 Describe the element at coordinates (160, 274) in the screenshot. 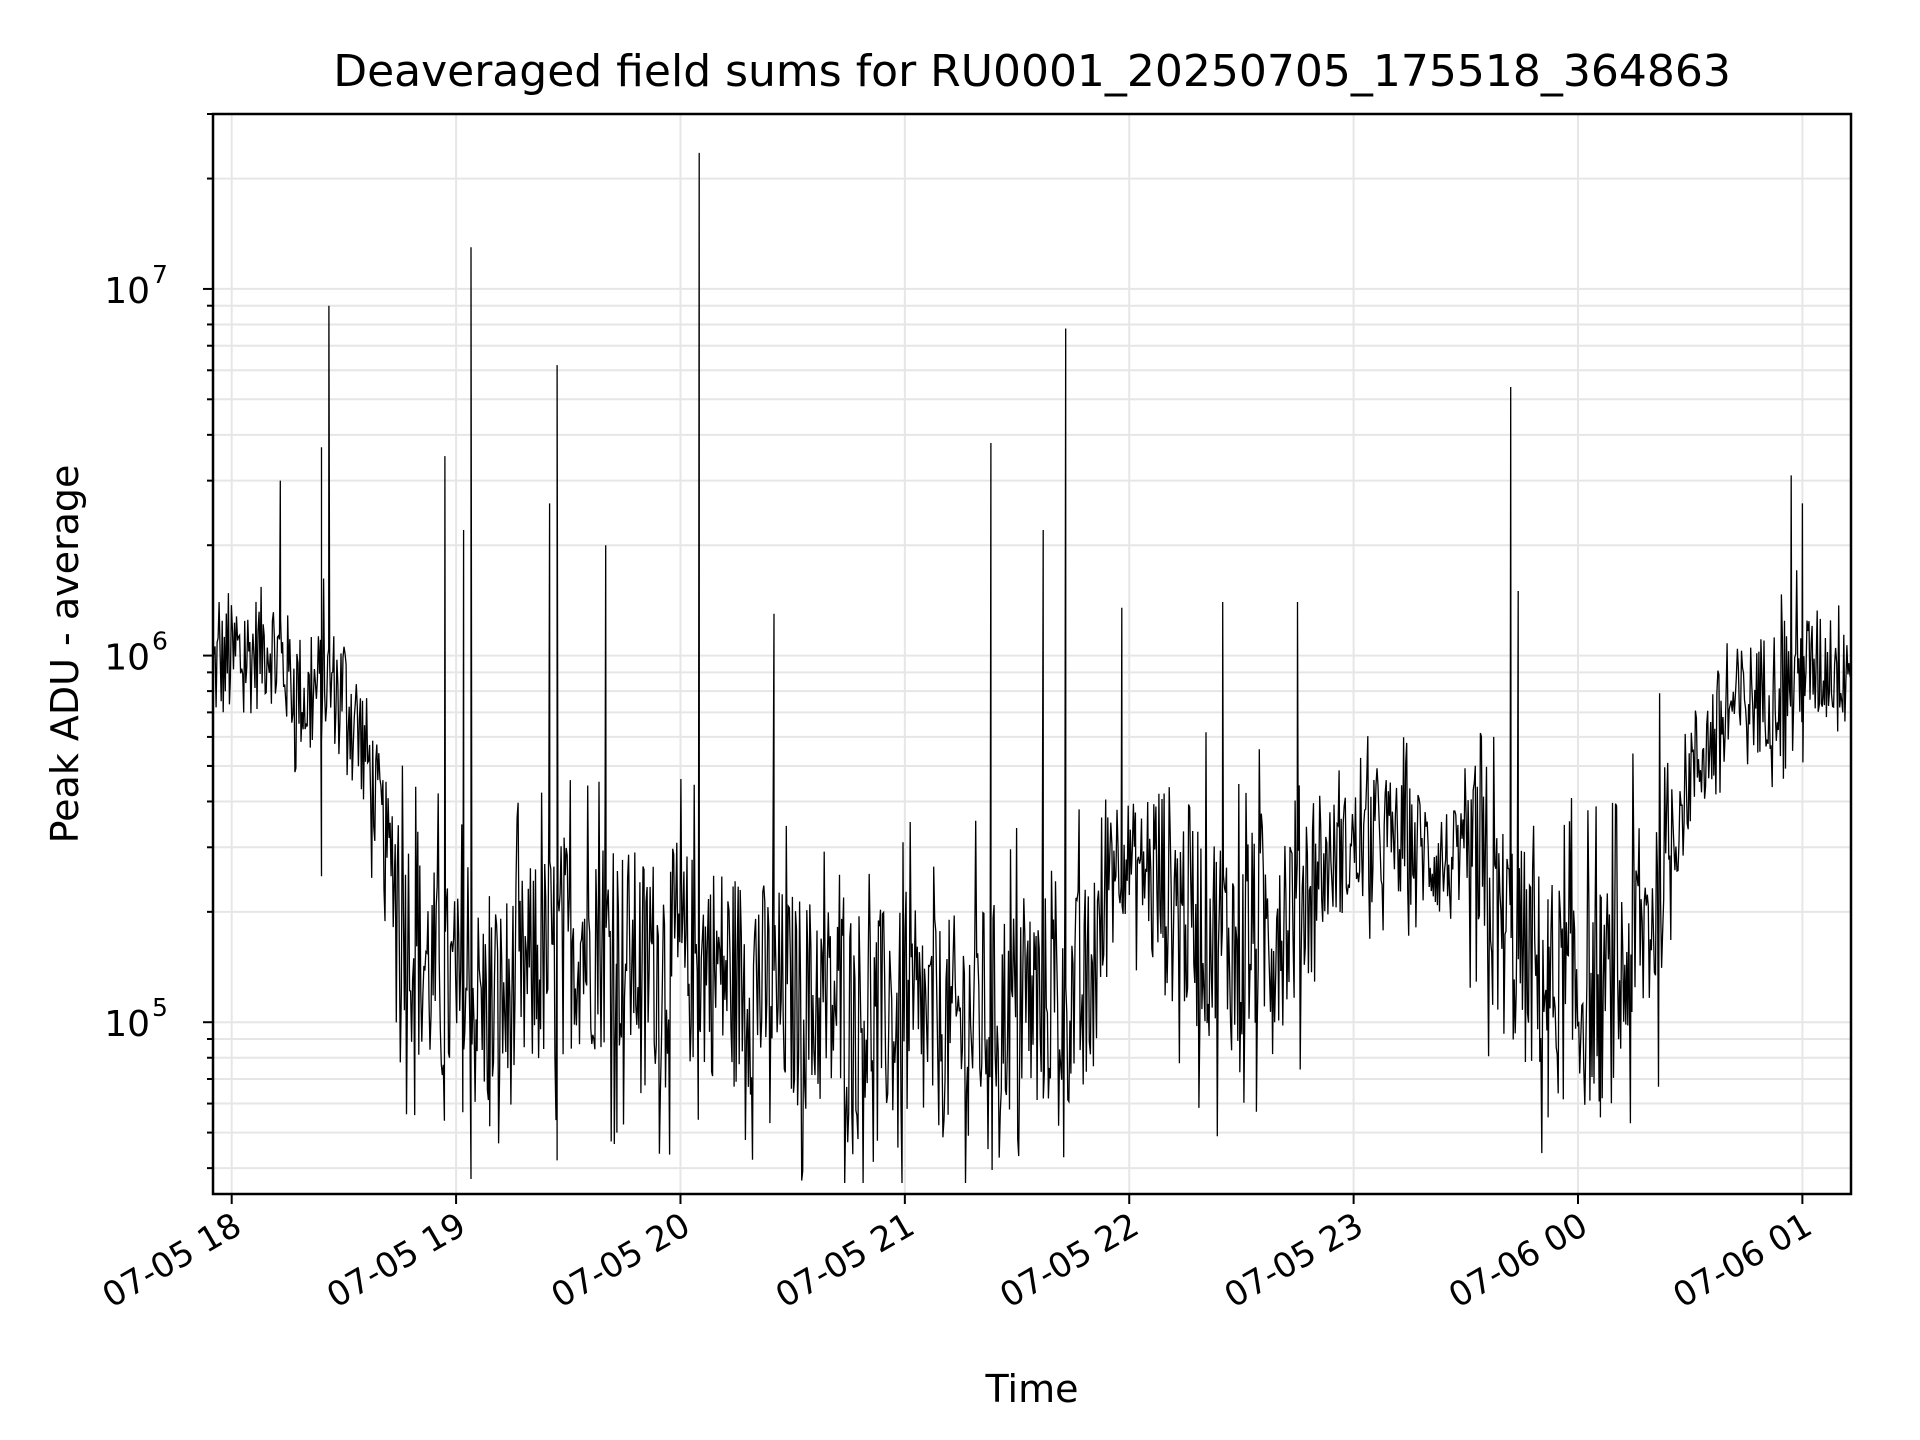

I see `y-tick-label-exponent: 7` at that location.